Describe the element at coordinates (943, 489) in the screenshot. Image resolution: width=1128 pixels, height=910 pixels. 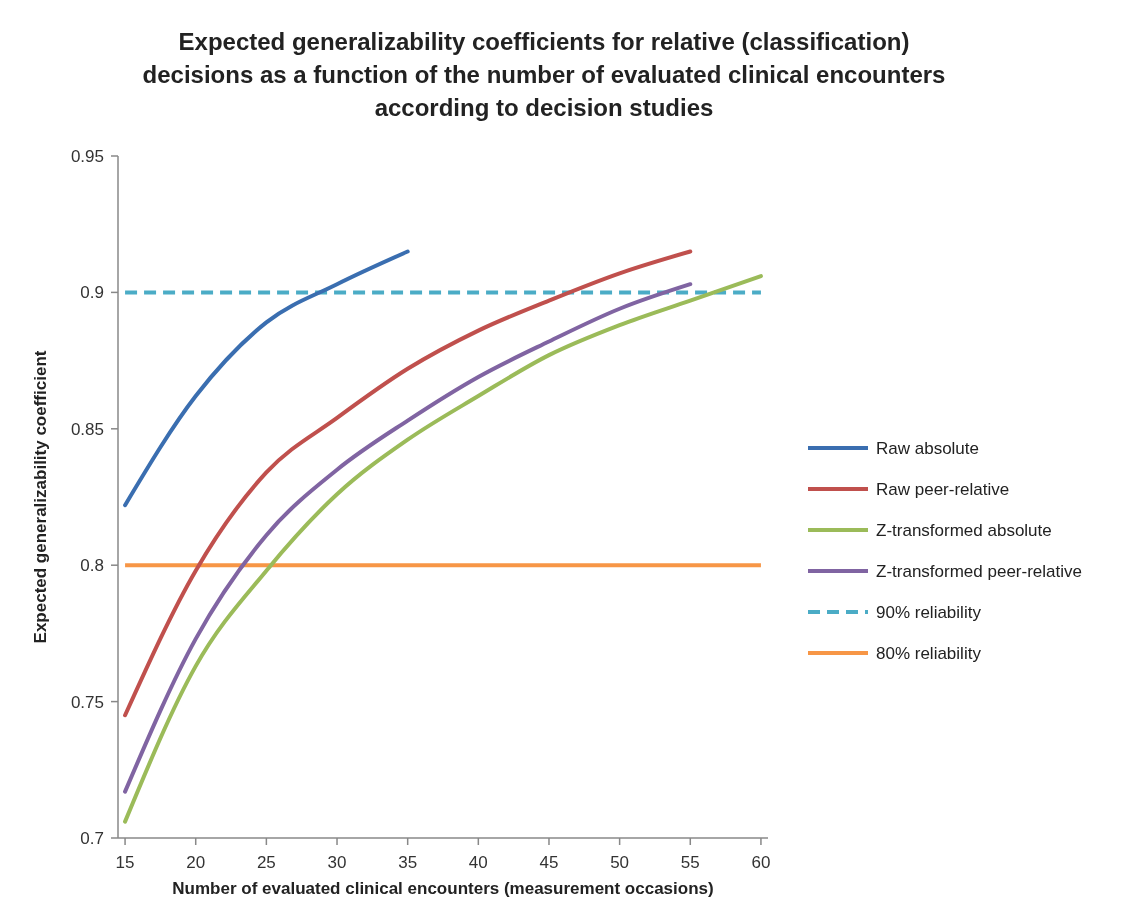
I see `legend-label: Raw peer-relative` at that location.